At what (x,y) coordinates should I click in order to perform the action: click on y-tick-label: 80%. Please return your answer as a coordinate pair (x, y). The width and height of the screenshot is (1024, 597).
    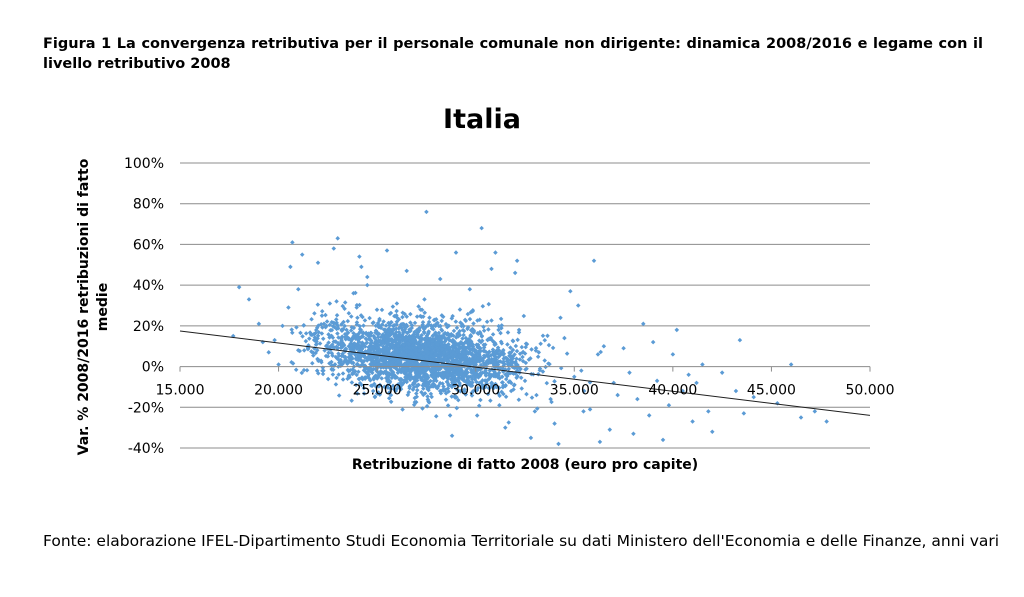
    Looking at the image, I should click on (148, 205).